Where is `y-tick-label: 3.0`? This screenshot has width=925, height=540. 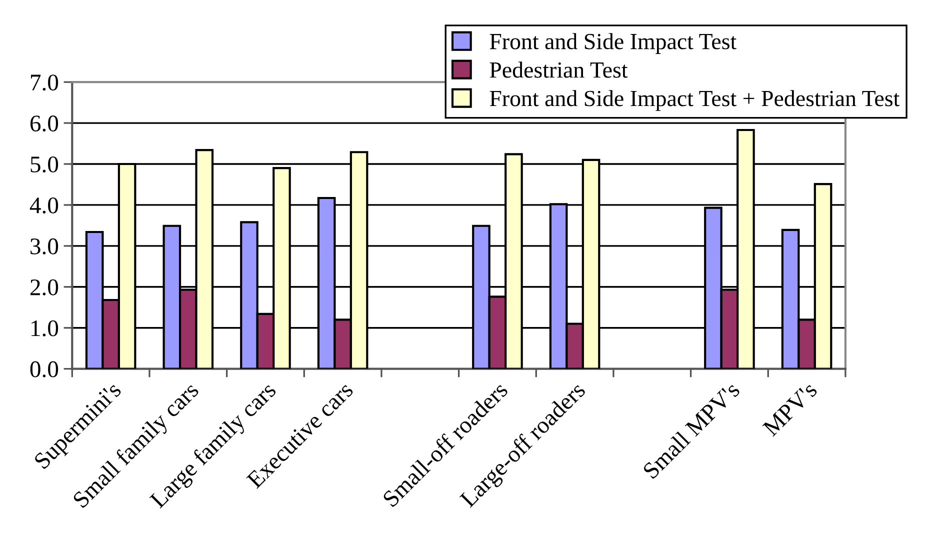 y-tick-label: 3.0 is located at coordinates (44, 246).